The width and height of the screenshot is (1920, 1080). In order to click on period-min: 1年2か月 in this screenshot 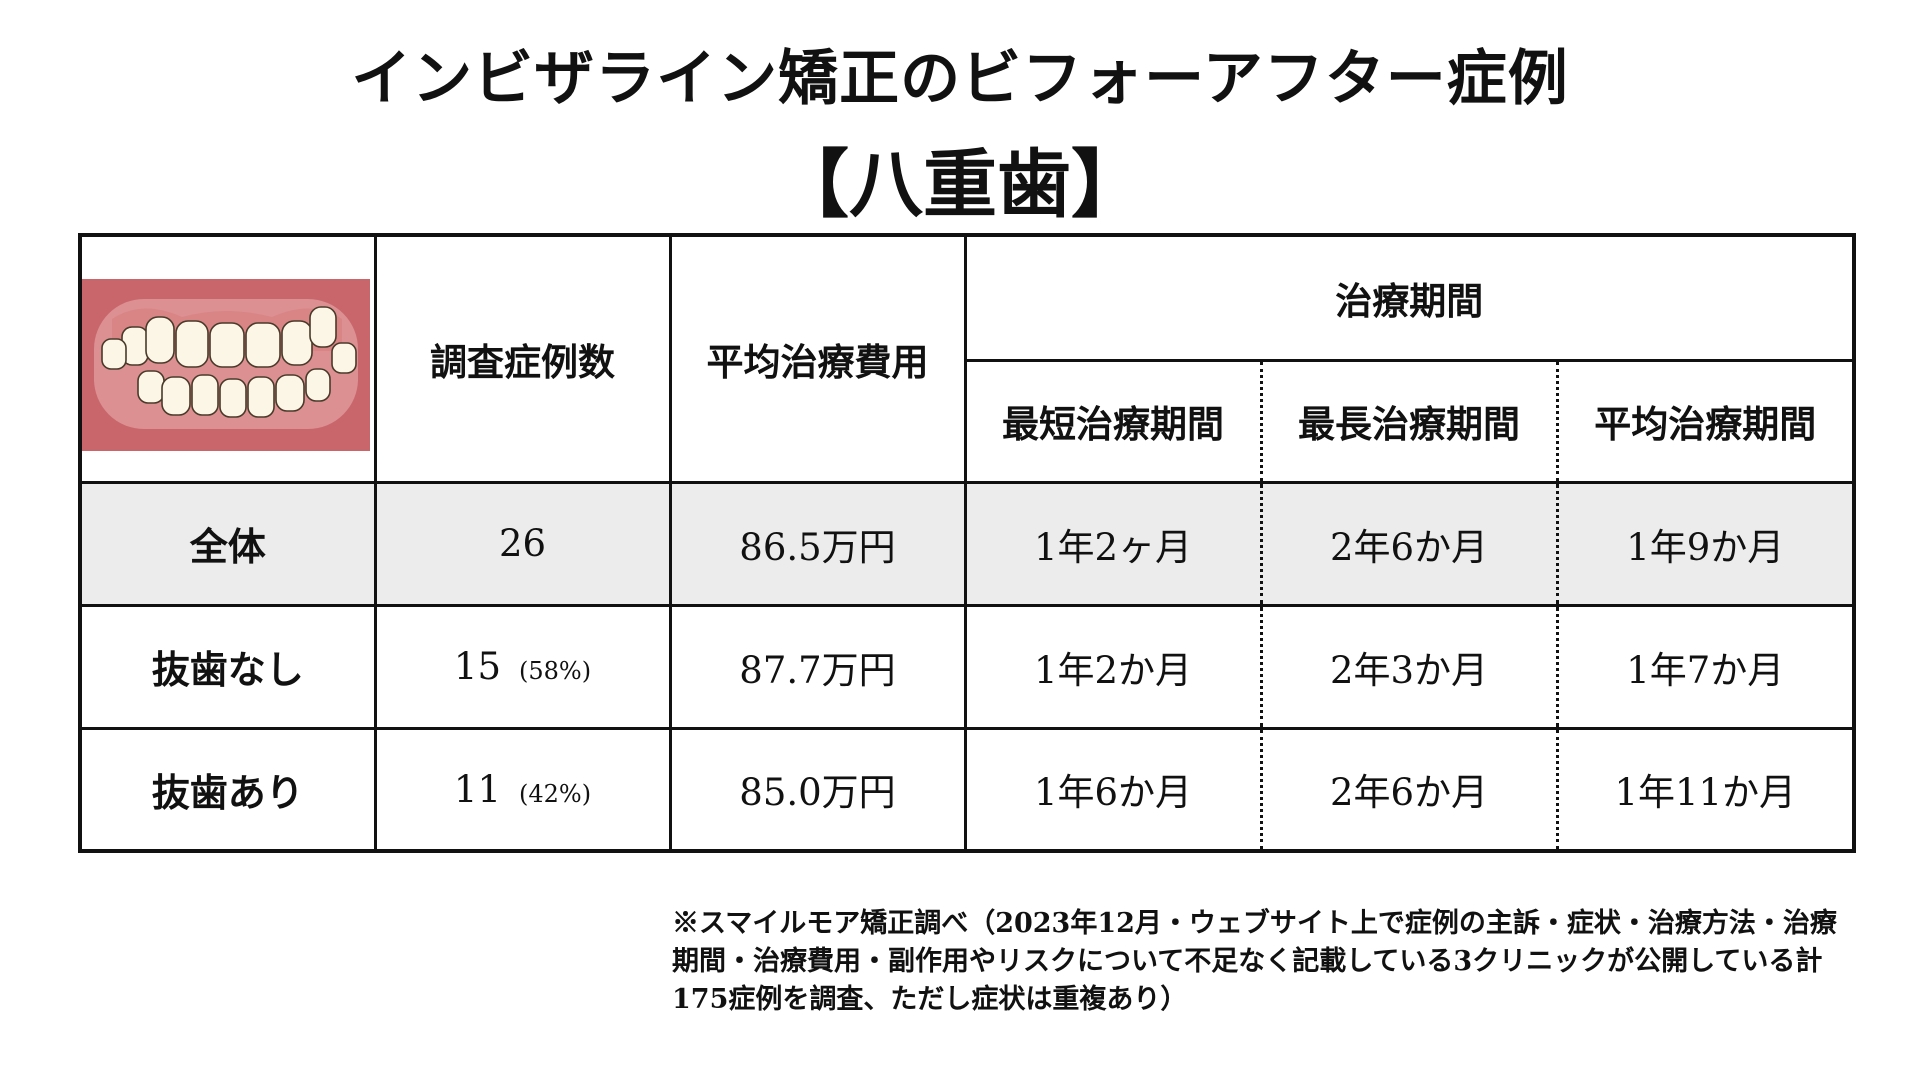, I will do `click(1113, 666)`.